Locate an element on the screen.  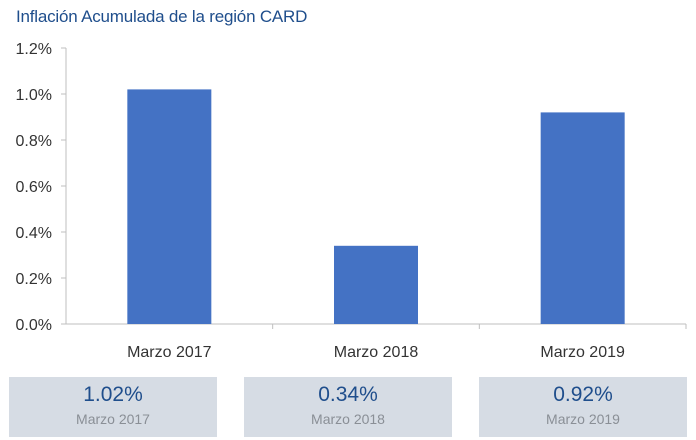
x-axis-labels: Marzo 2017 Marzo 2018 Marzo 2019 is located at coordinates (407, 342).